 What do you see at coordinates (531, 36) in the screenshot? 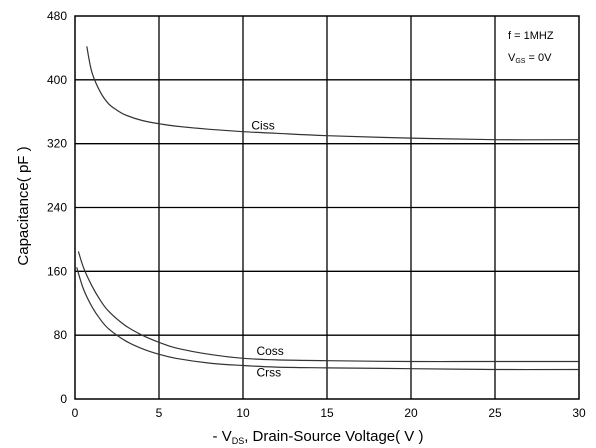
I see `condition-frequency: f = 1MHZ` at bounding box center [531, 36].